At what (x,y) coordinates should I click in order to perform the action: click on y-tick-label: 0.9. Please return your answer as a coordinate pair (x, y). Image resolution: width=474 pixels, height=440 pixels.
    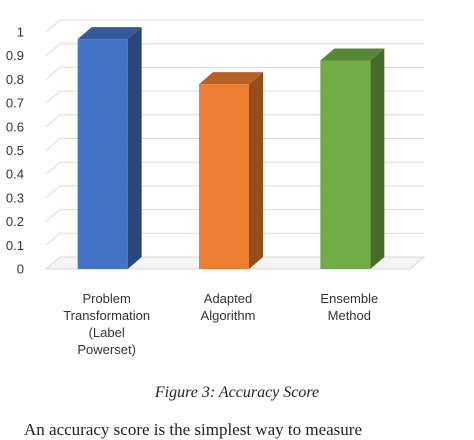
    Looking at the image, I should click on (15, 55).